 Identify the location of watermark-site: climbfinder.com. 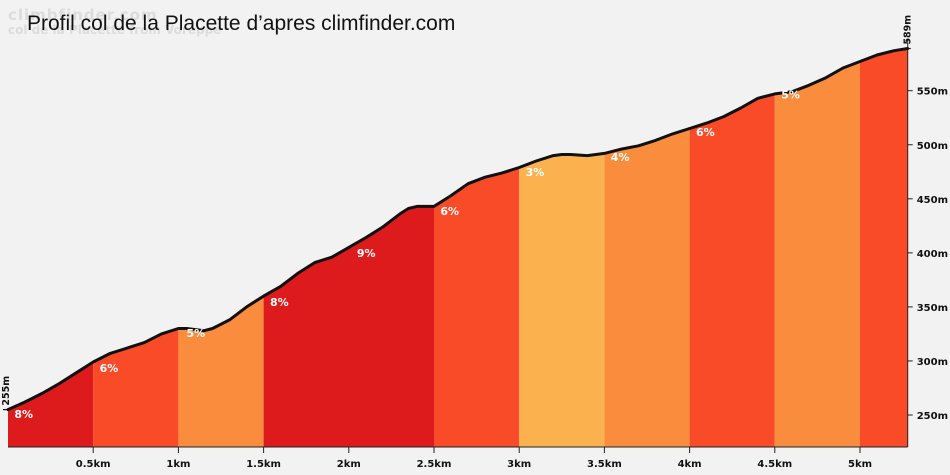
(83, 15).